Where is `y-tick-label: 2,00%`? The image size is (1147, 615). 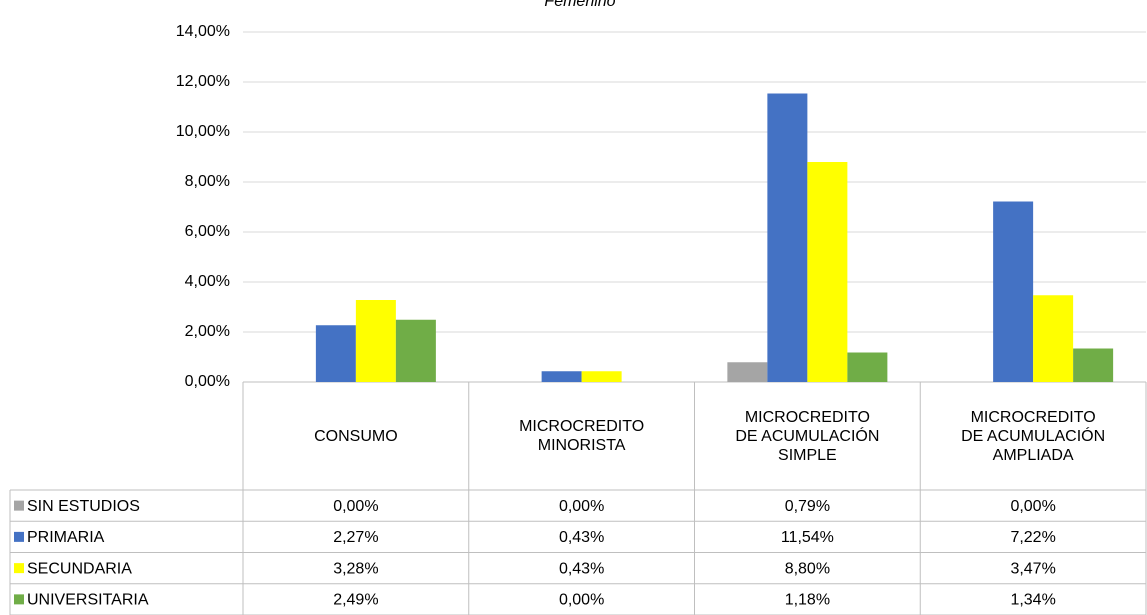
y-tick-label: 2,00% is located at coordinates (207, 331).